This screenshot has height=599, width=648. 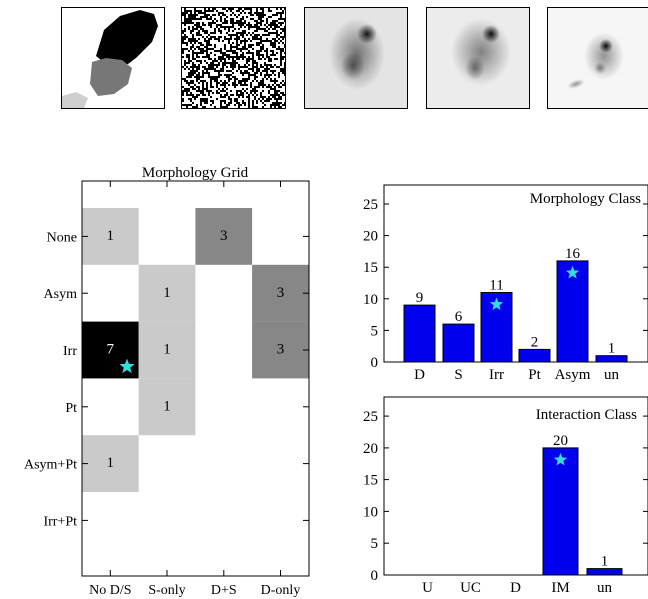 I want to click on grid-row-label: Irr, so click(x=70, y=351).